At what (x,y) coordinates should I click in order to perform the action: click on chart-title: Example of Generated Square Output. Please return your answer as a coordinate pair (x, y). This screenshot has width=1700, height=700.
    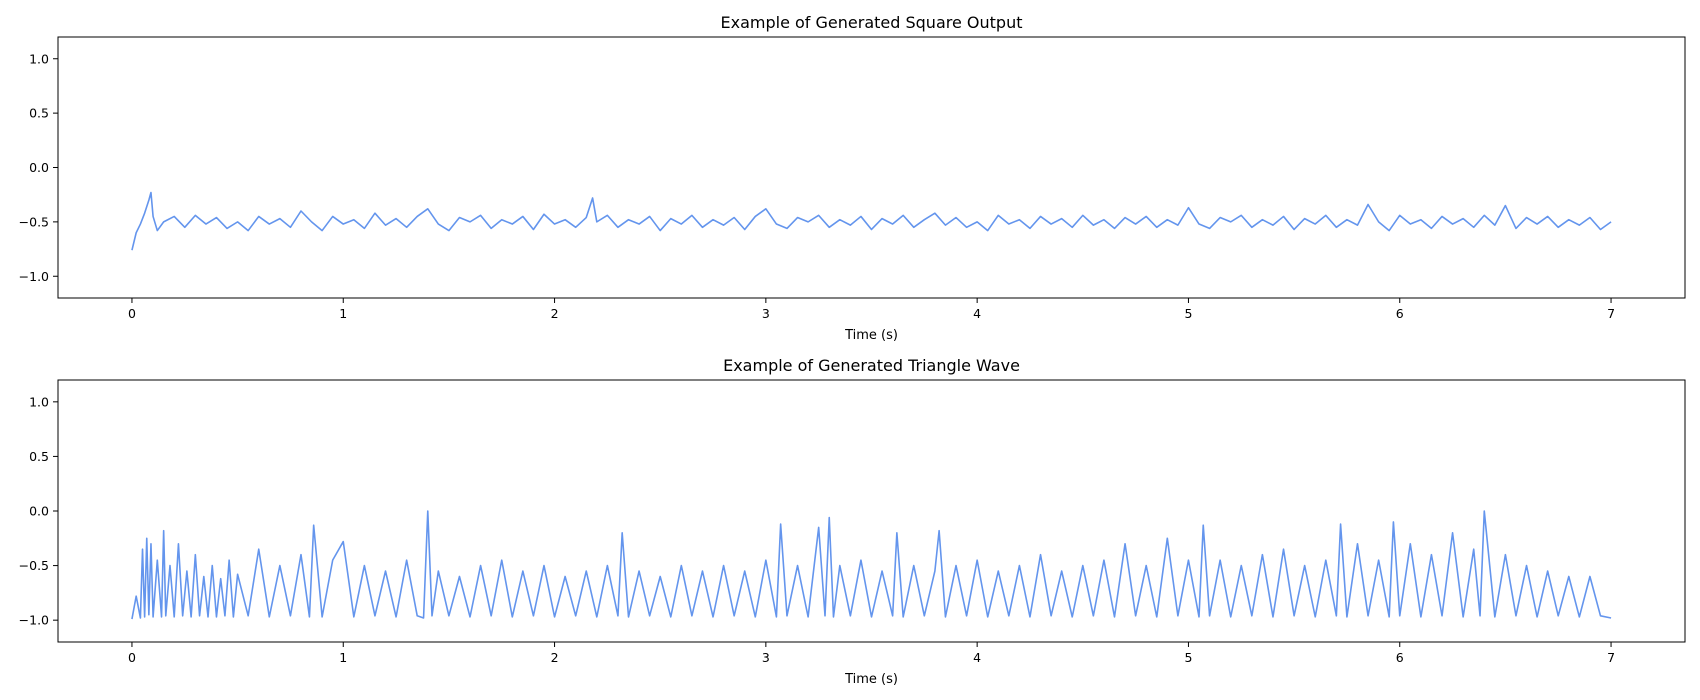
    Looking at the image, I should click on (872, 22).